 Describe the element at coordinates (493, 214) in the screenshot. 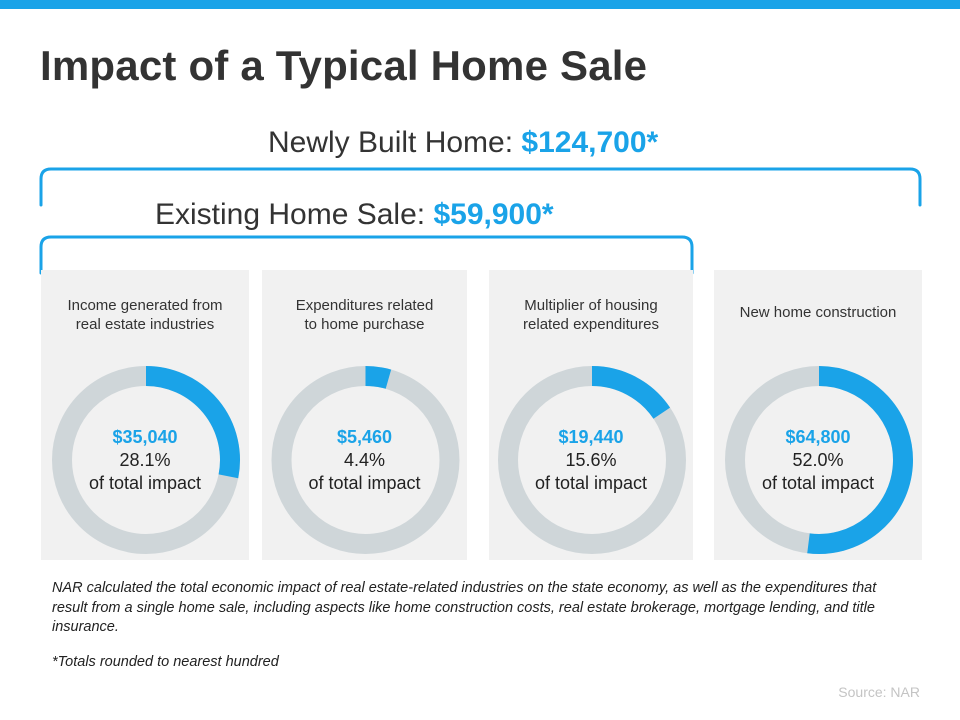

I see `existing-home-amount: $59,900*` at that location.